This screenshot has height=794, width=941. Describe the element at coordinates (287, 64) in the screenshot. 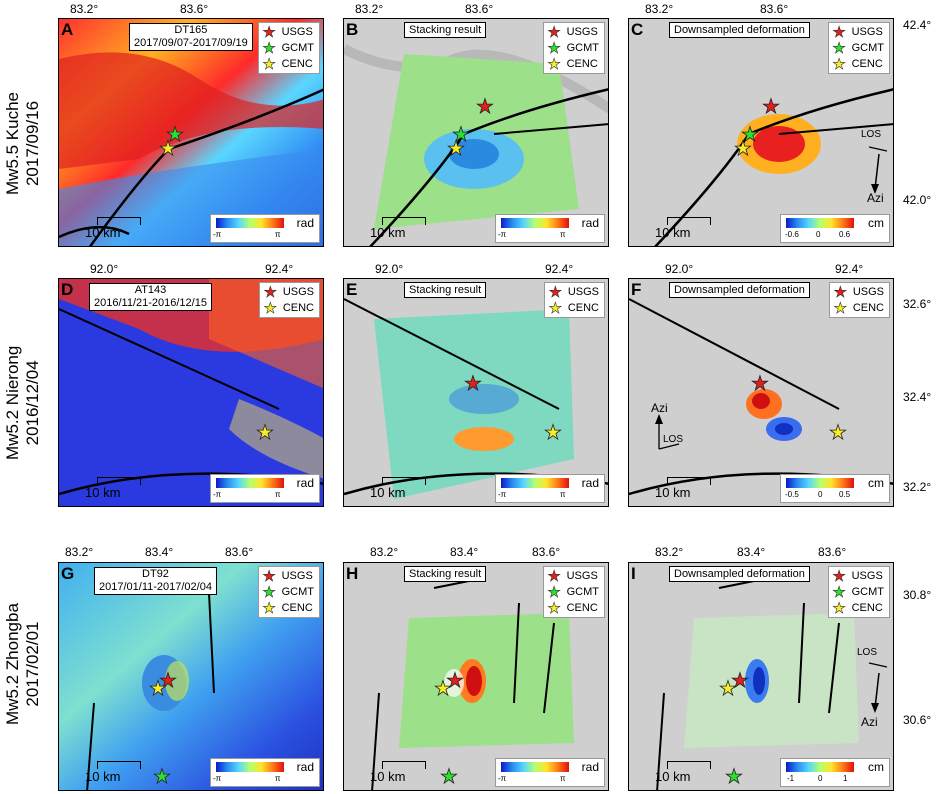

I see `legend-cenc: ★ CENC` at that location.